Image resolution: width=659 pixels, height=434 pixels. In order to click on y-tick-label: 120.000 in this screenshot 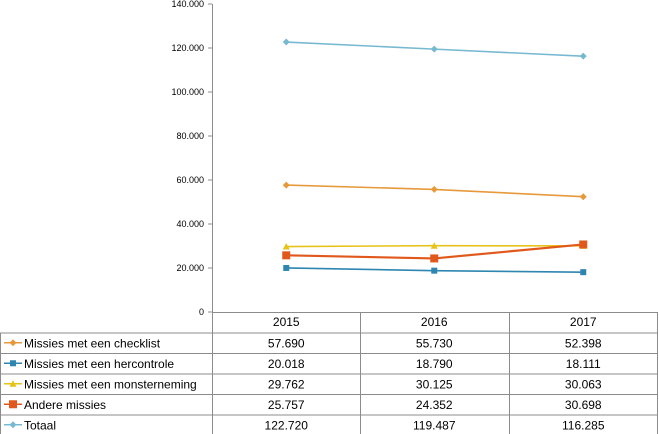, I will do `click(187, 48)`.